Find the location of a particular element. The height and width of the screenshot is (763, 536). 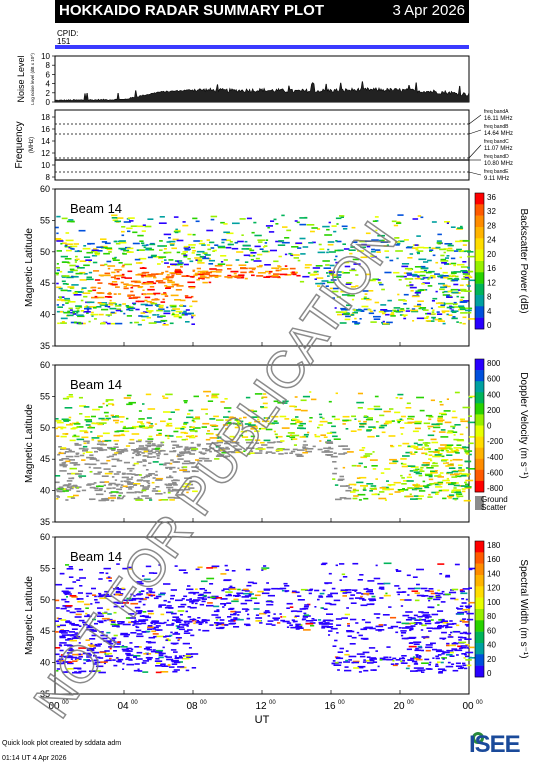

colorbar-tick-label: 600 is located at coordinates (494, 379).